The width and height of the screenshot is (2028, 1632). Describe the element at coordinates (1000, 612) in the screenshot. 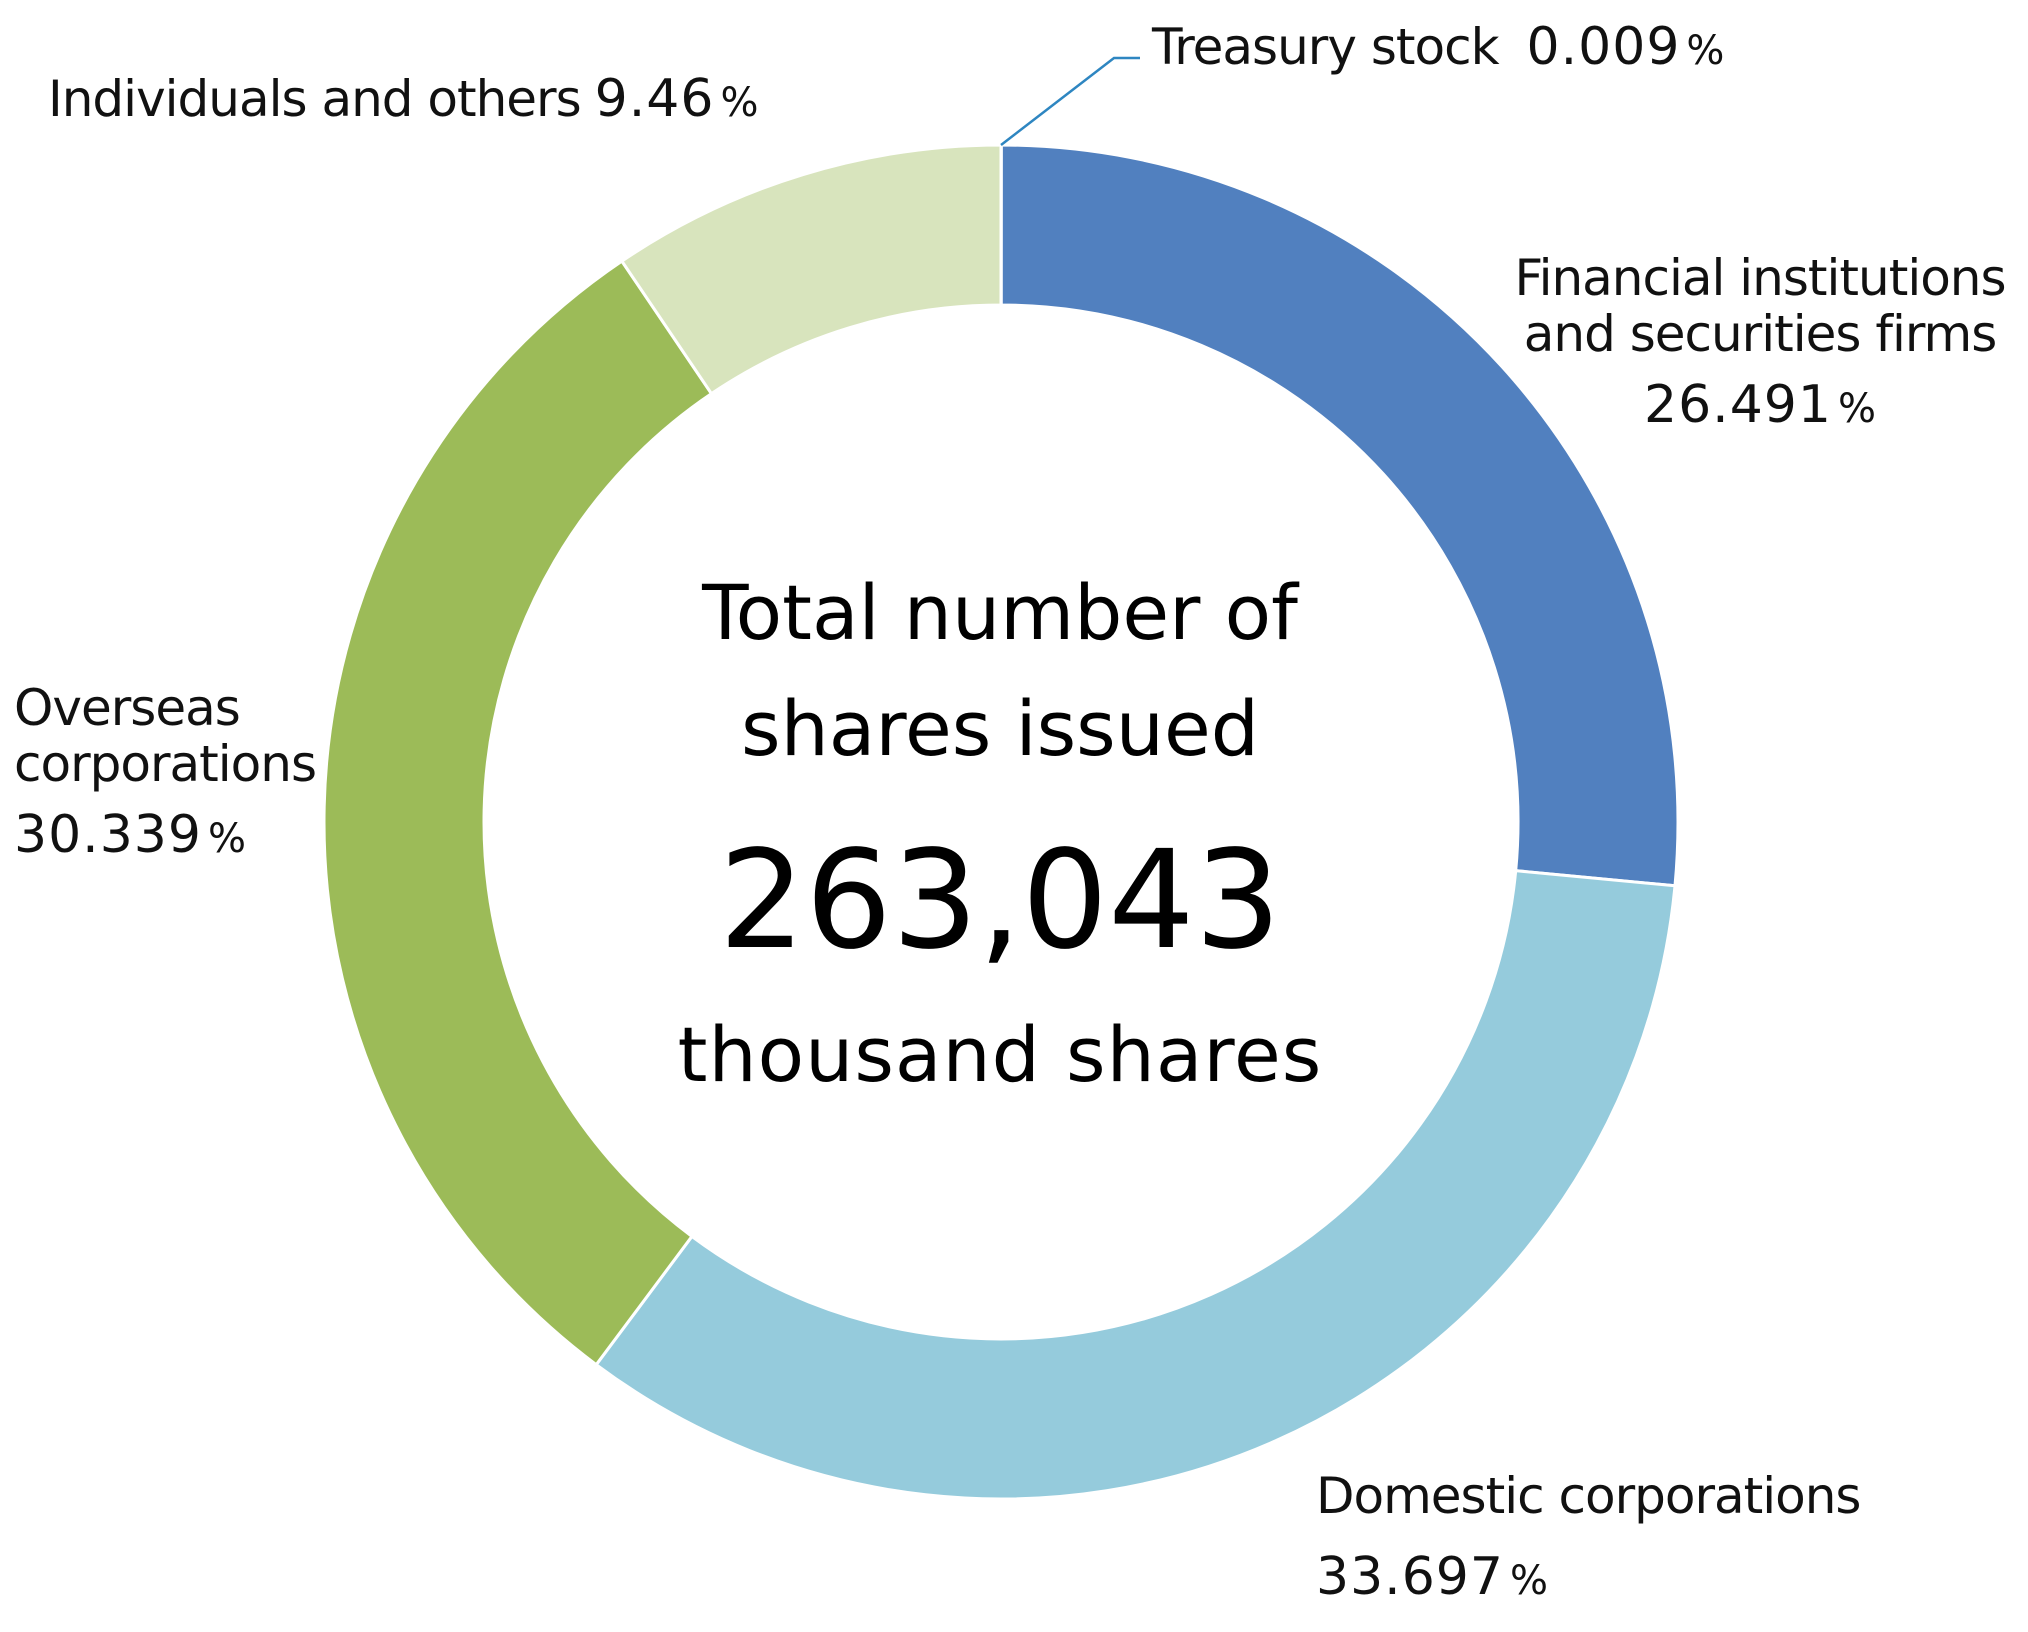

I see `center-title-line1: Total number of` at that location.